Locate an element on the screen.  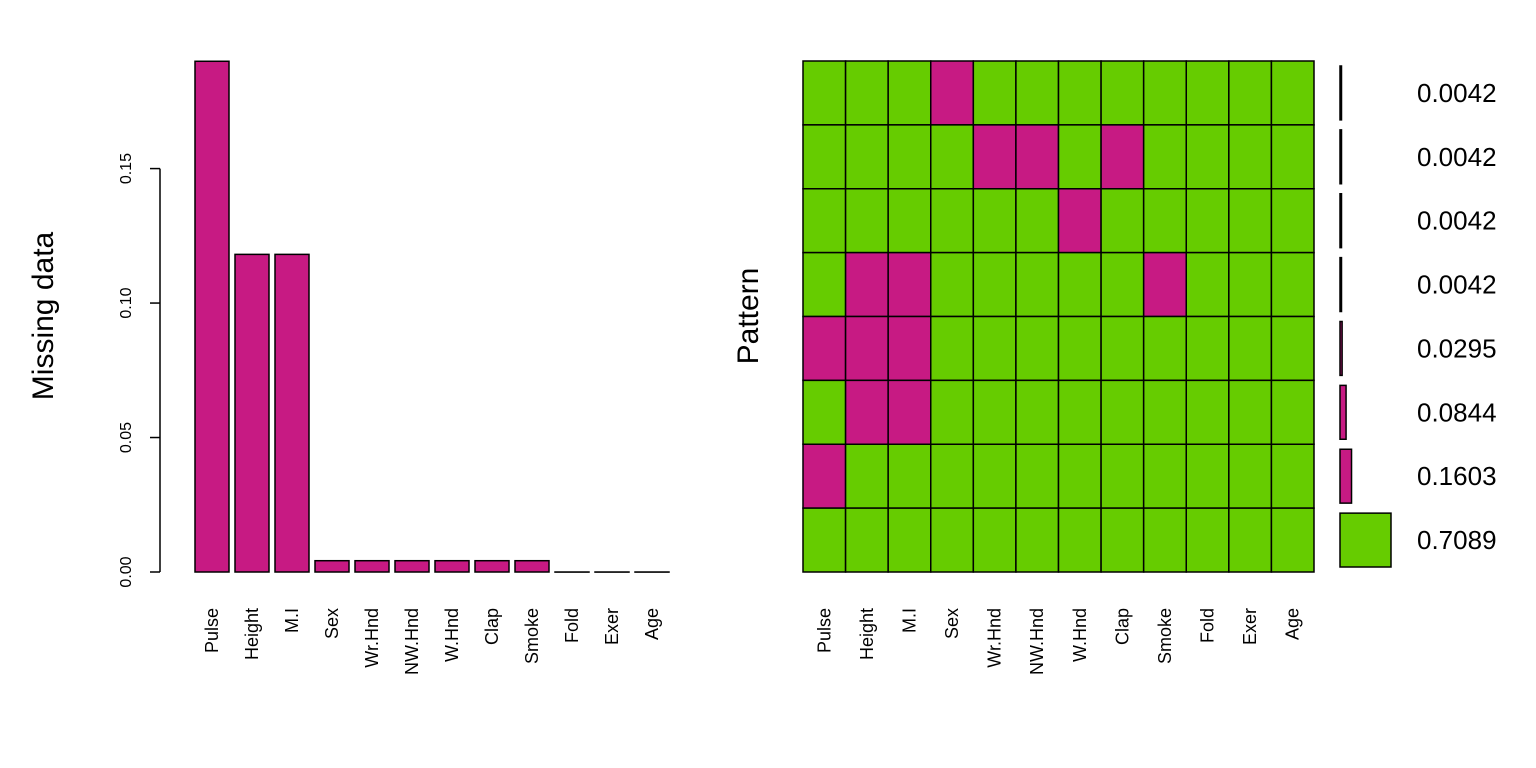
proportion-label: 0.7089 is located at coordinates (1457, 540).